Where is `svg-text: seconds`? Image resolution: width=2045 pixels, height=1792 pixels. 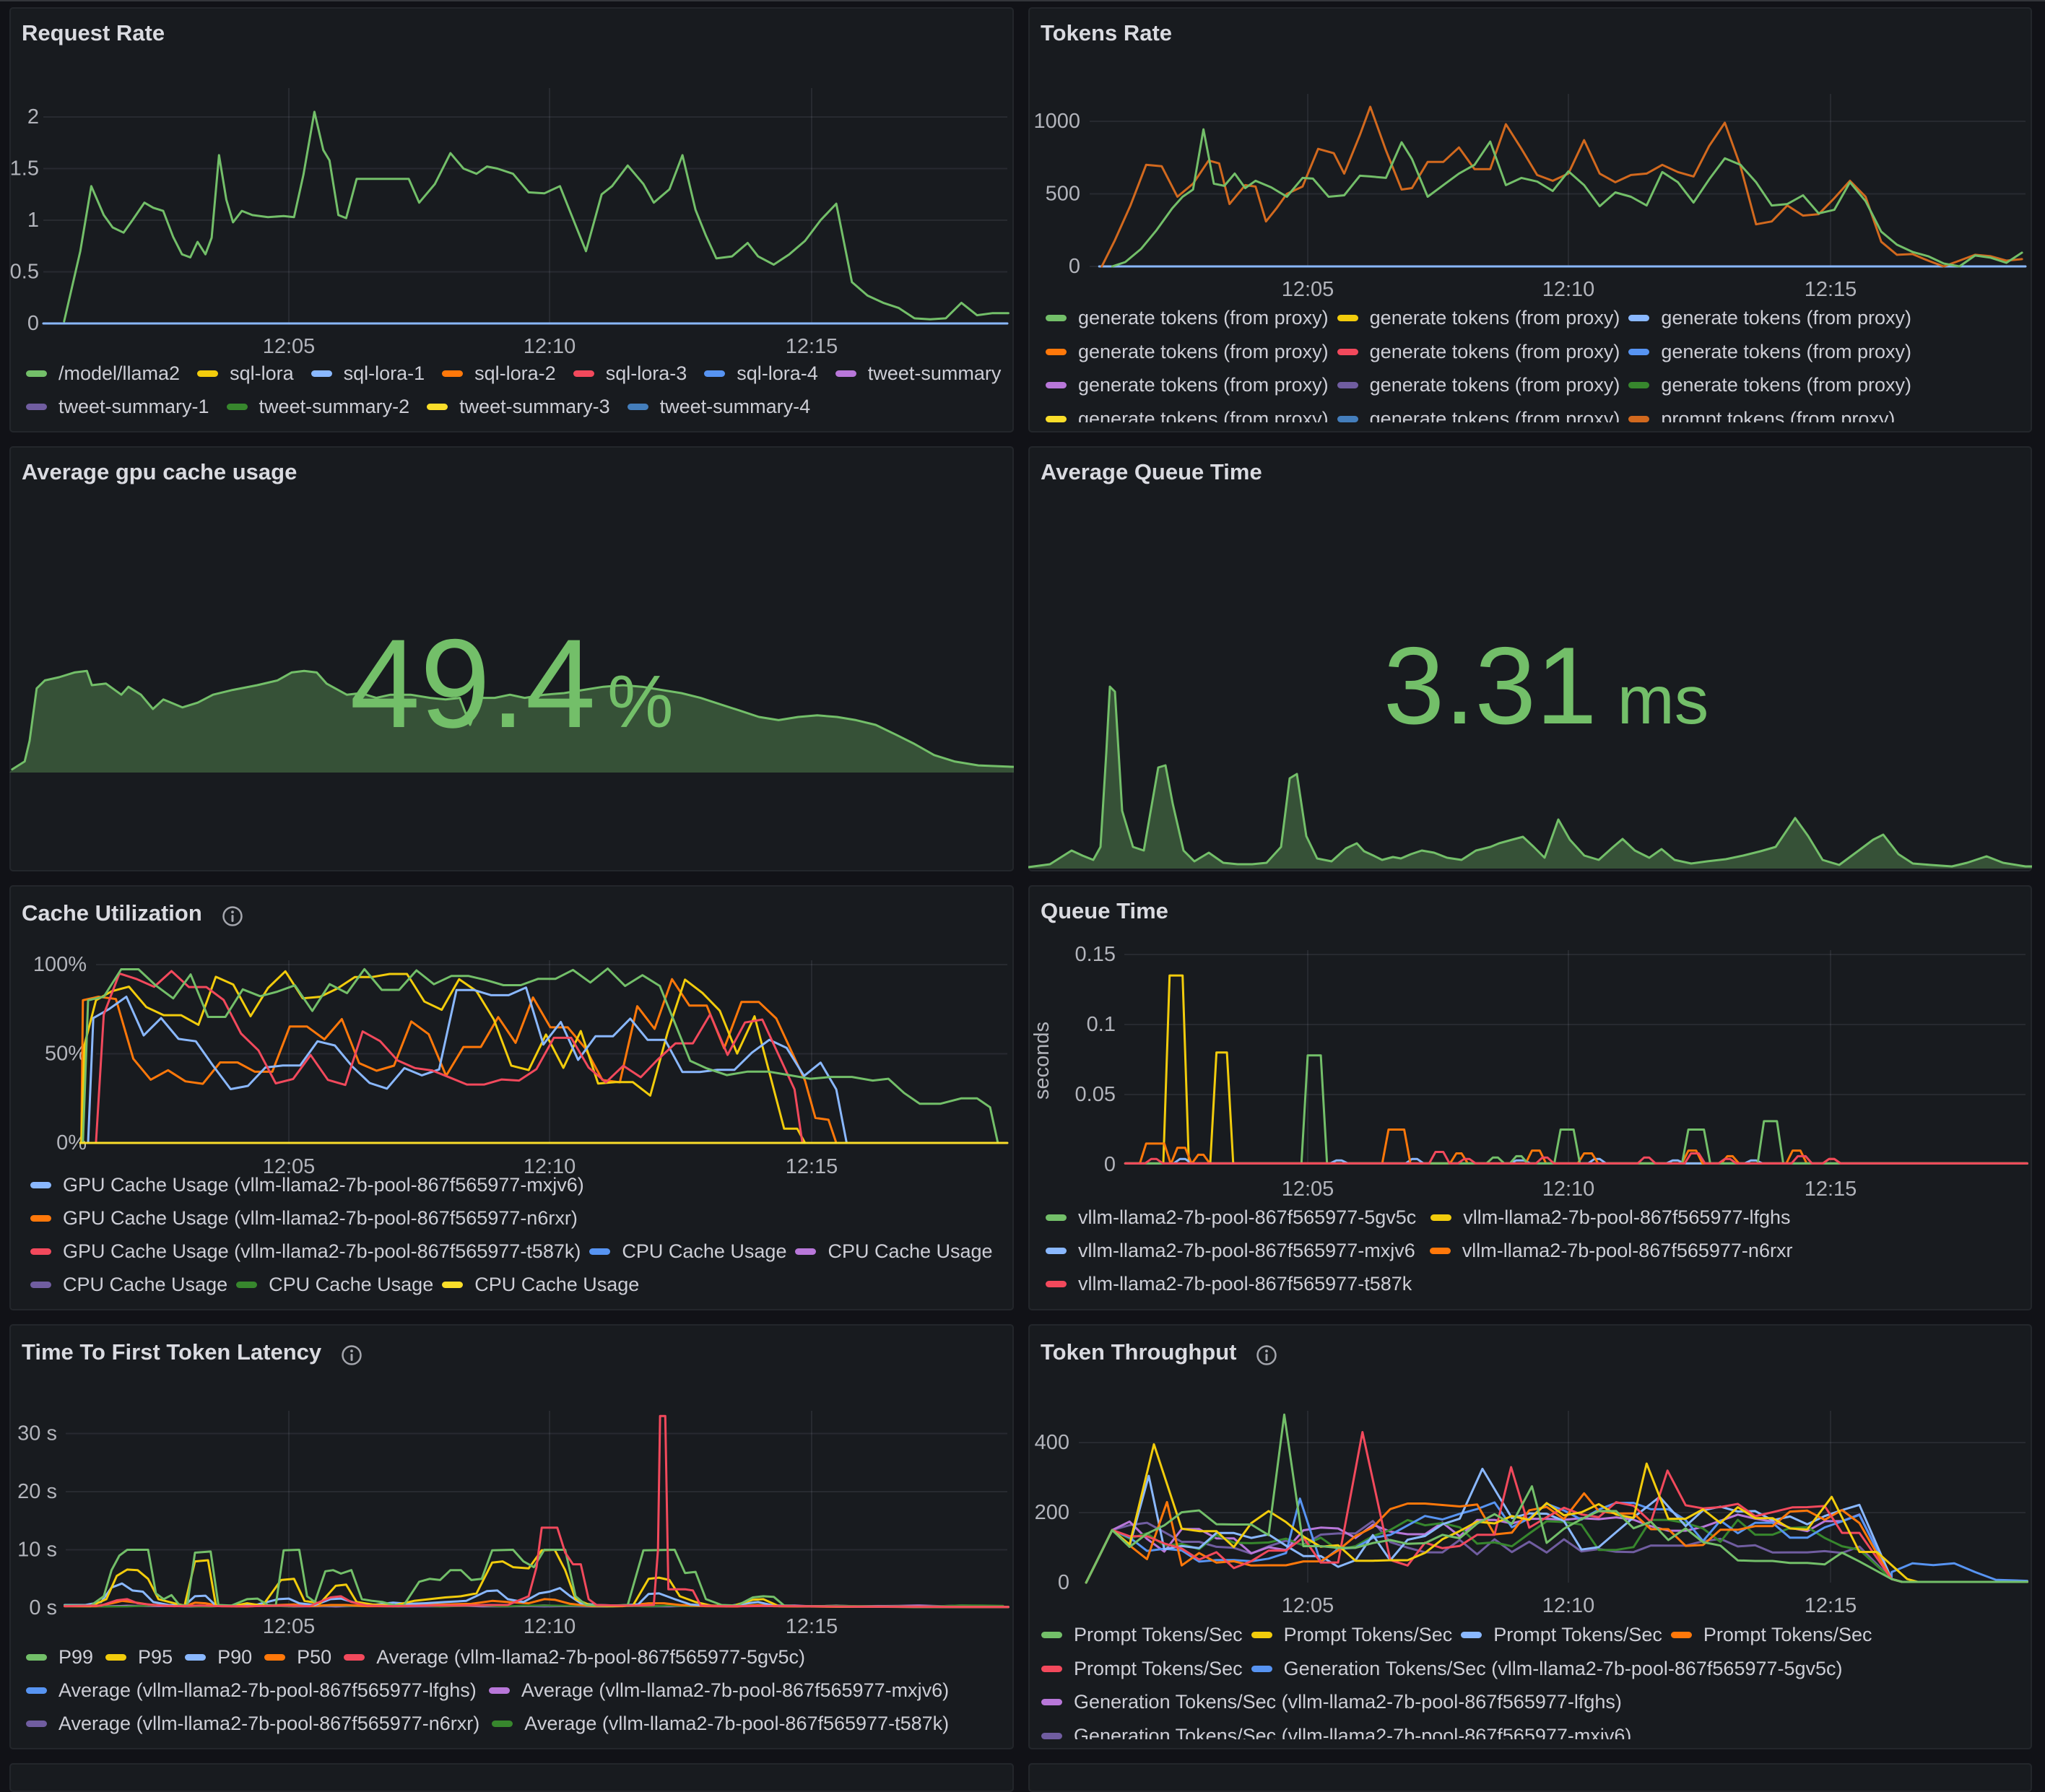 svg-text: seconds is located at coordinates (1042, 1061).